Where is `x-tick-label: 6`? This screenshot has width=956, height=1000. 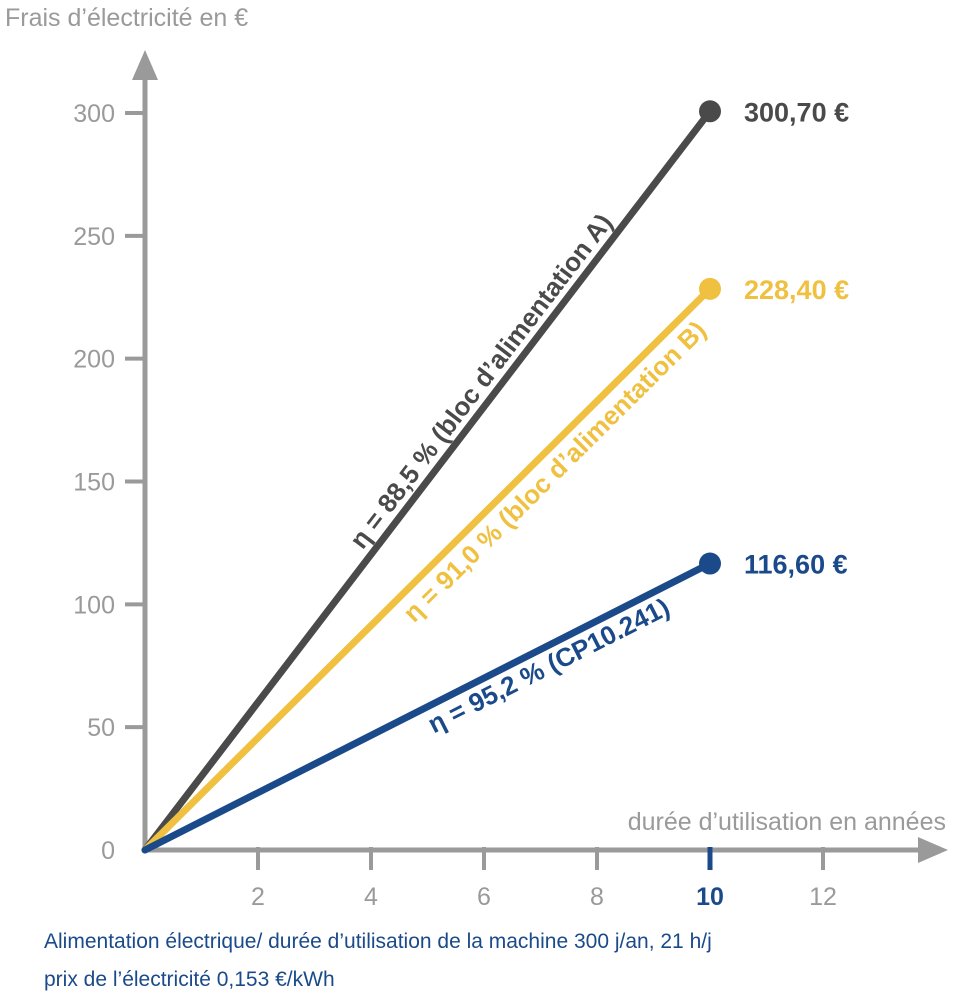
x-tick-label: 6 is located at coordinates (484, 897).